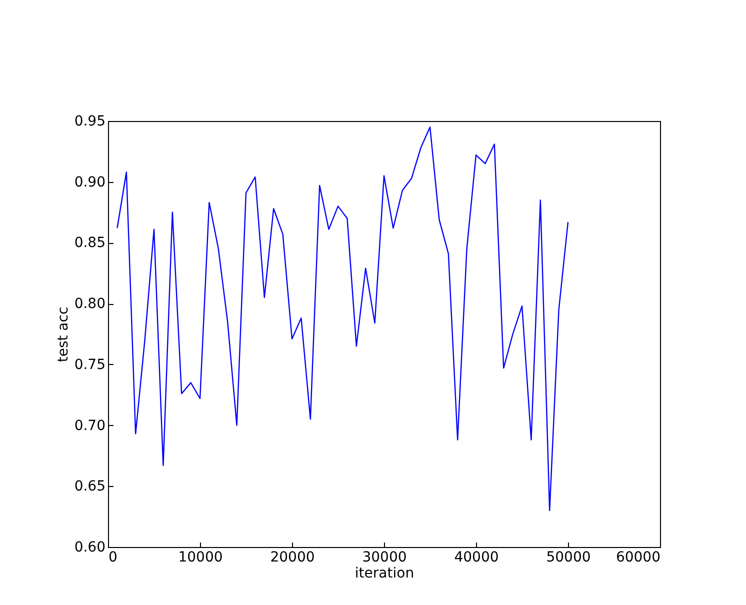  Describe the element at coordinates (90, 243) in the screenshot. I see `y-tick-label: 0.85` at that location.